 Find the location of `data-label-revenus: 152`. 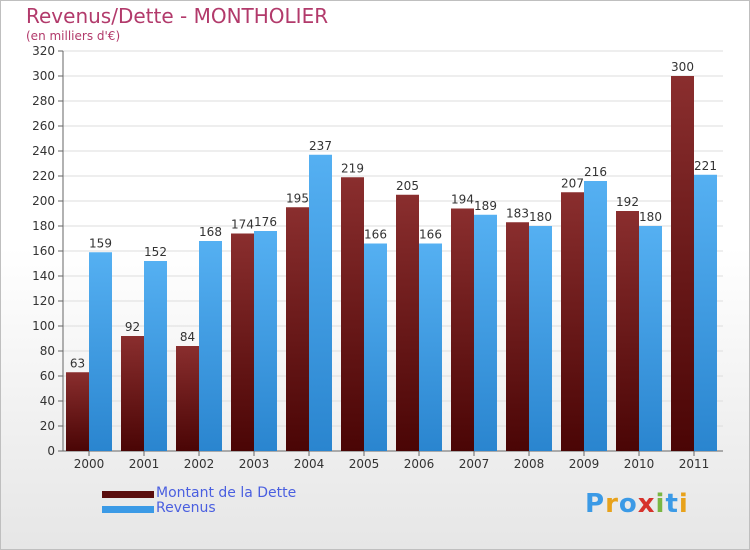

data-label-revenus: 152 is located at coordinates (155, 252).